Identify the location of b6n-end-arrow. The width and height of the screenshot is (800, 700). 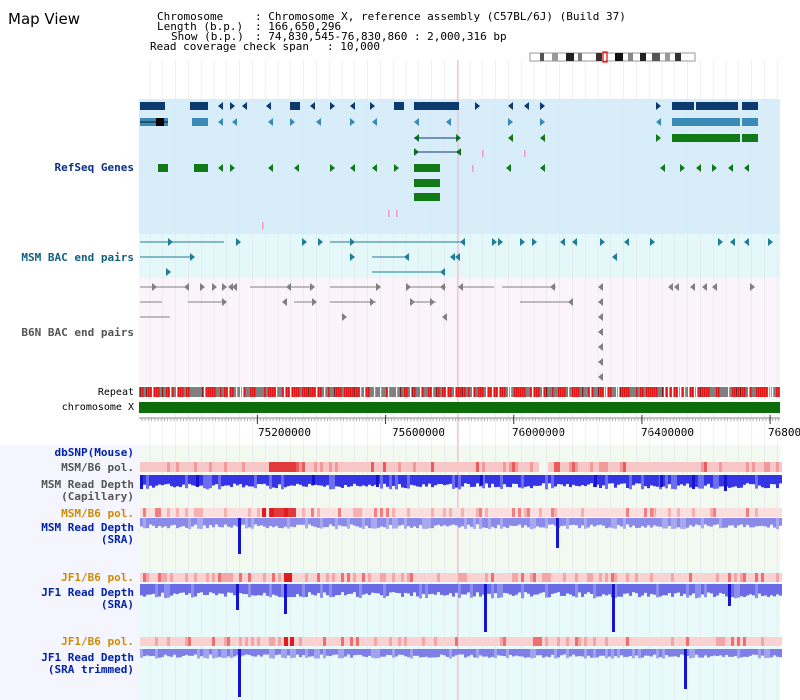
(284, 302).